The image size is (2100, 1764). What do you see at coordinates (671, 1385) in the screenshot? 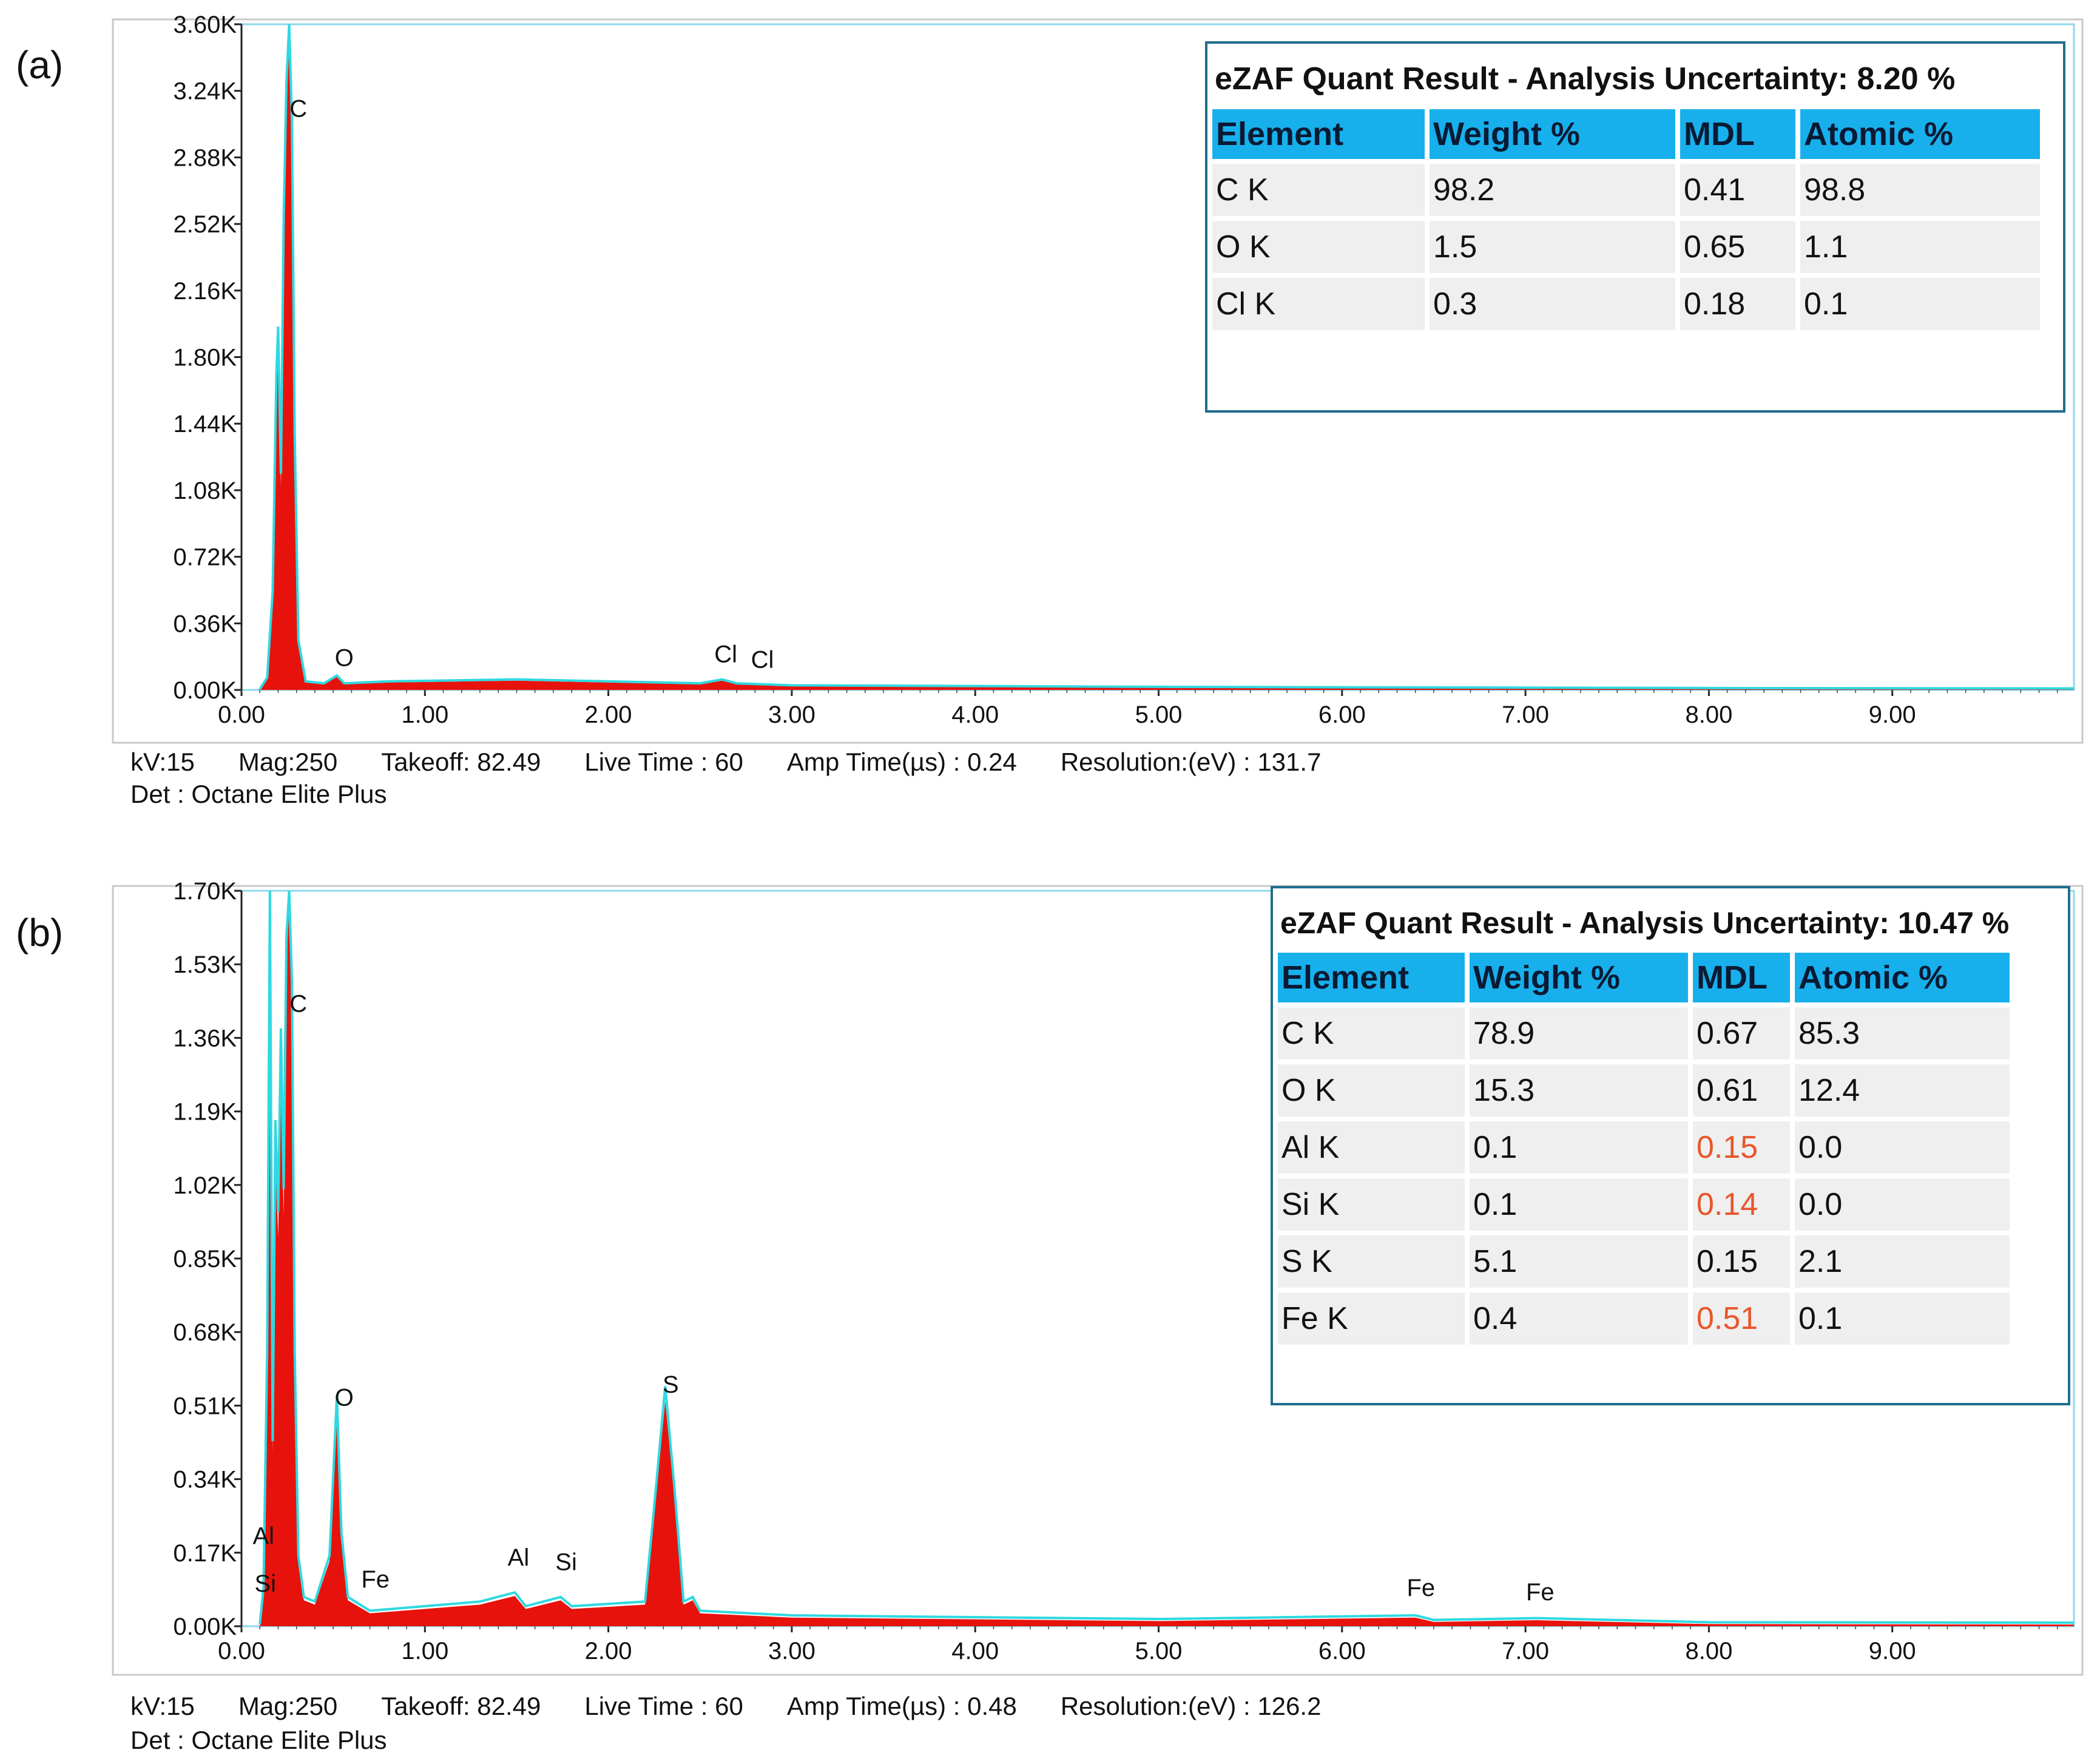
I see `peak-label: S` at bounding box center [671, 1385].